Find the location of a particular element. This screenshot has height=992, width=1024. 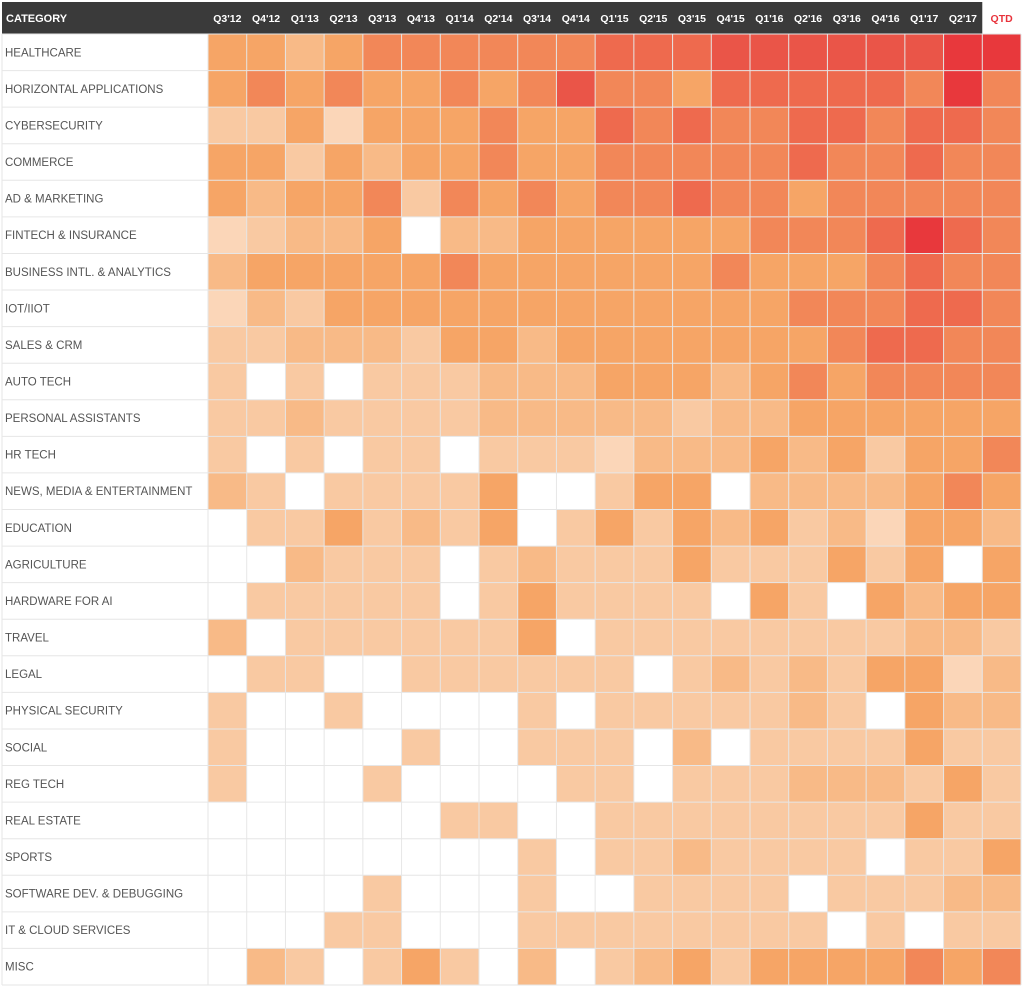

column-header: Q2'15 is located at coordinates (653, 19).